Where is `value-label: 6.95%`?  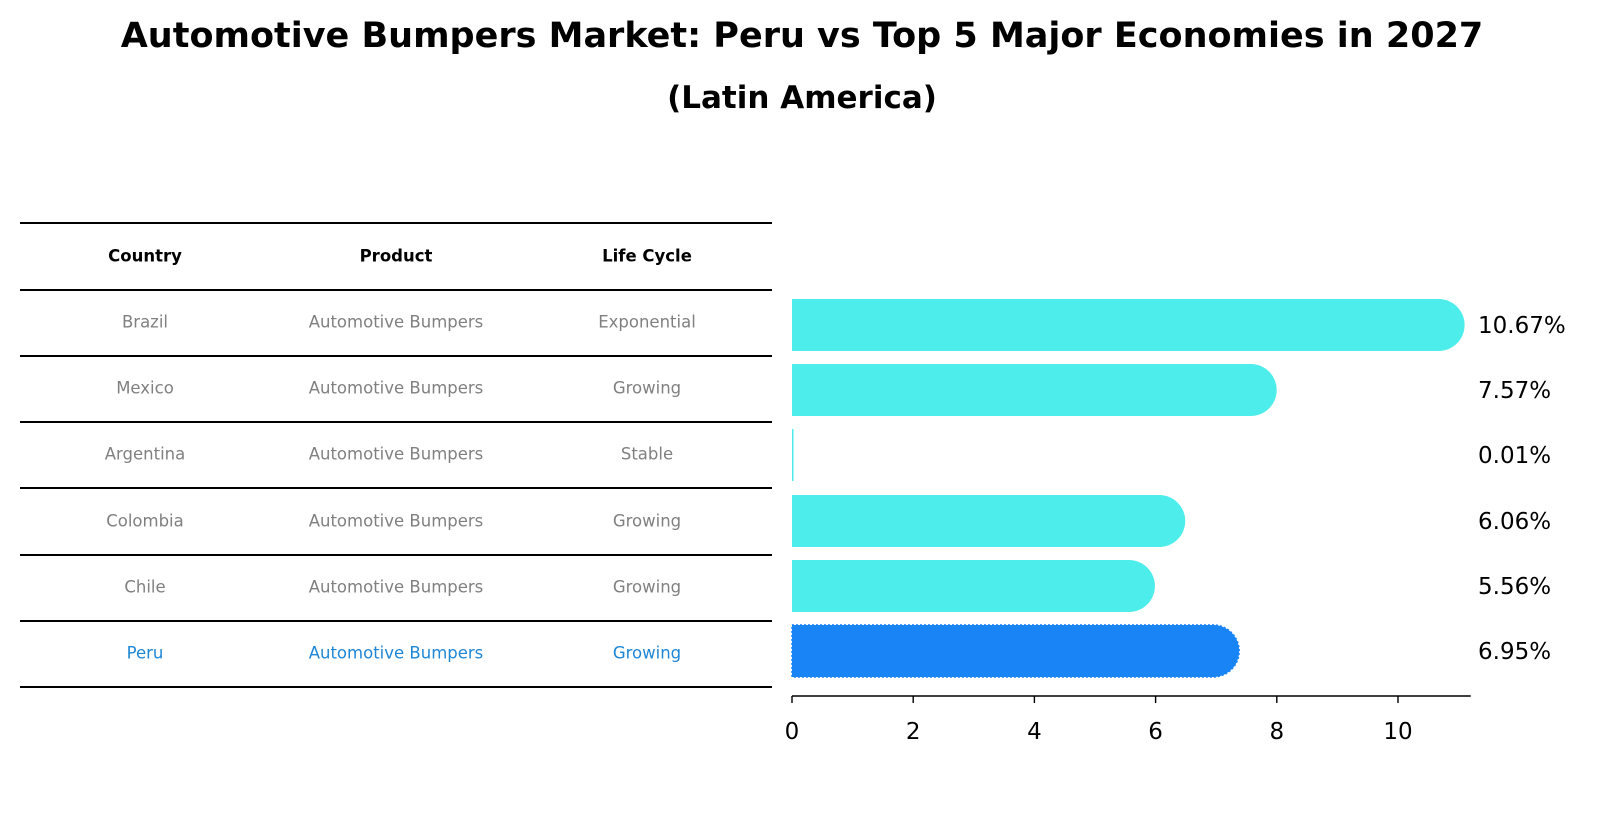 value-label: 6.95% is located at coordinates (1514, 652).